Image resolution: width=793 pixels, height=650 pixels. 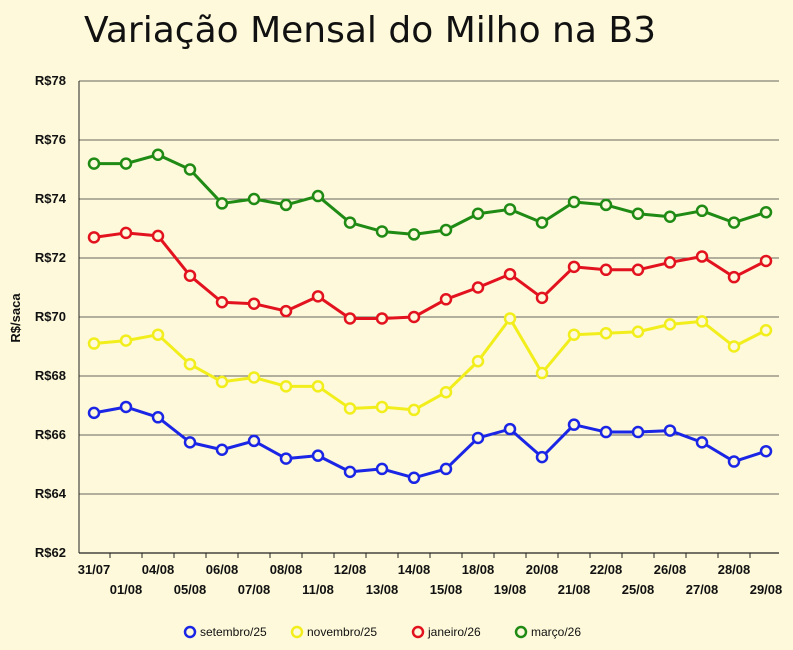 I want to click on x-tick-label: 11/08, so click(x=318, y=589).